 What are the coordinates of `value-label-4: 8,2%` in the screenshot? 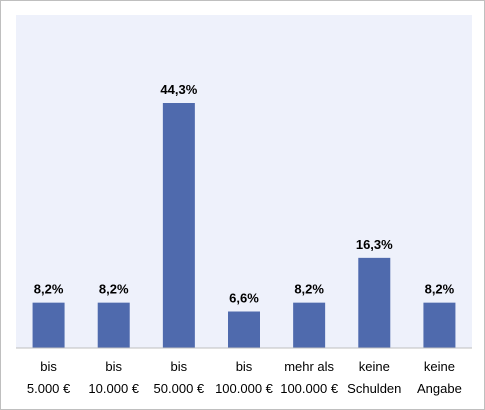 It's located at (309, 289).